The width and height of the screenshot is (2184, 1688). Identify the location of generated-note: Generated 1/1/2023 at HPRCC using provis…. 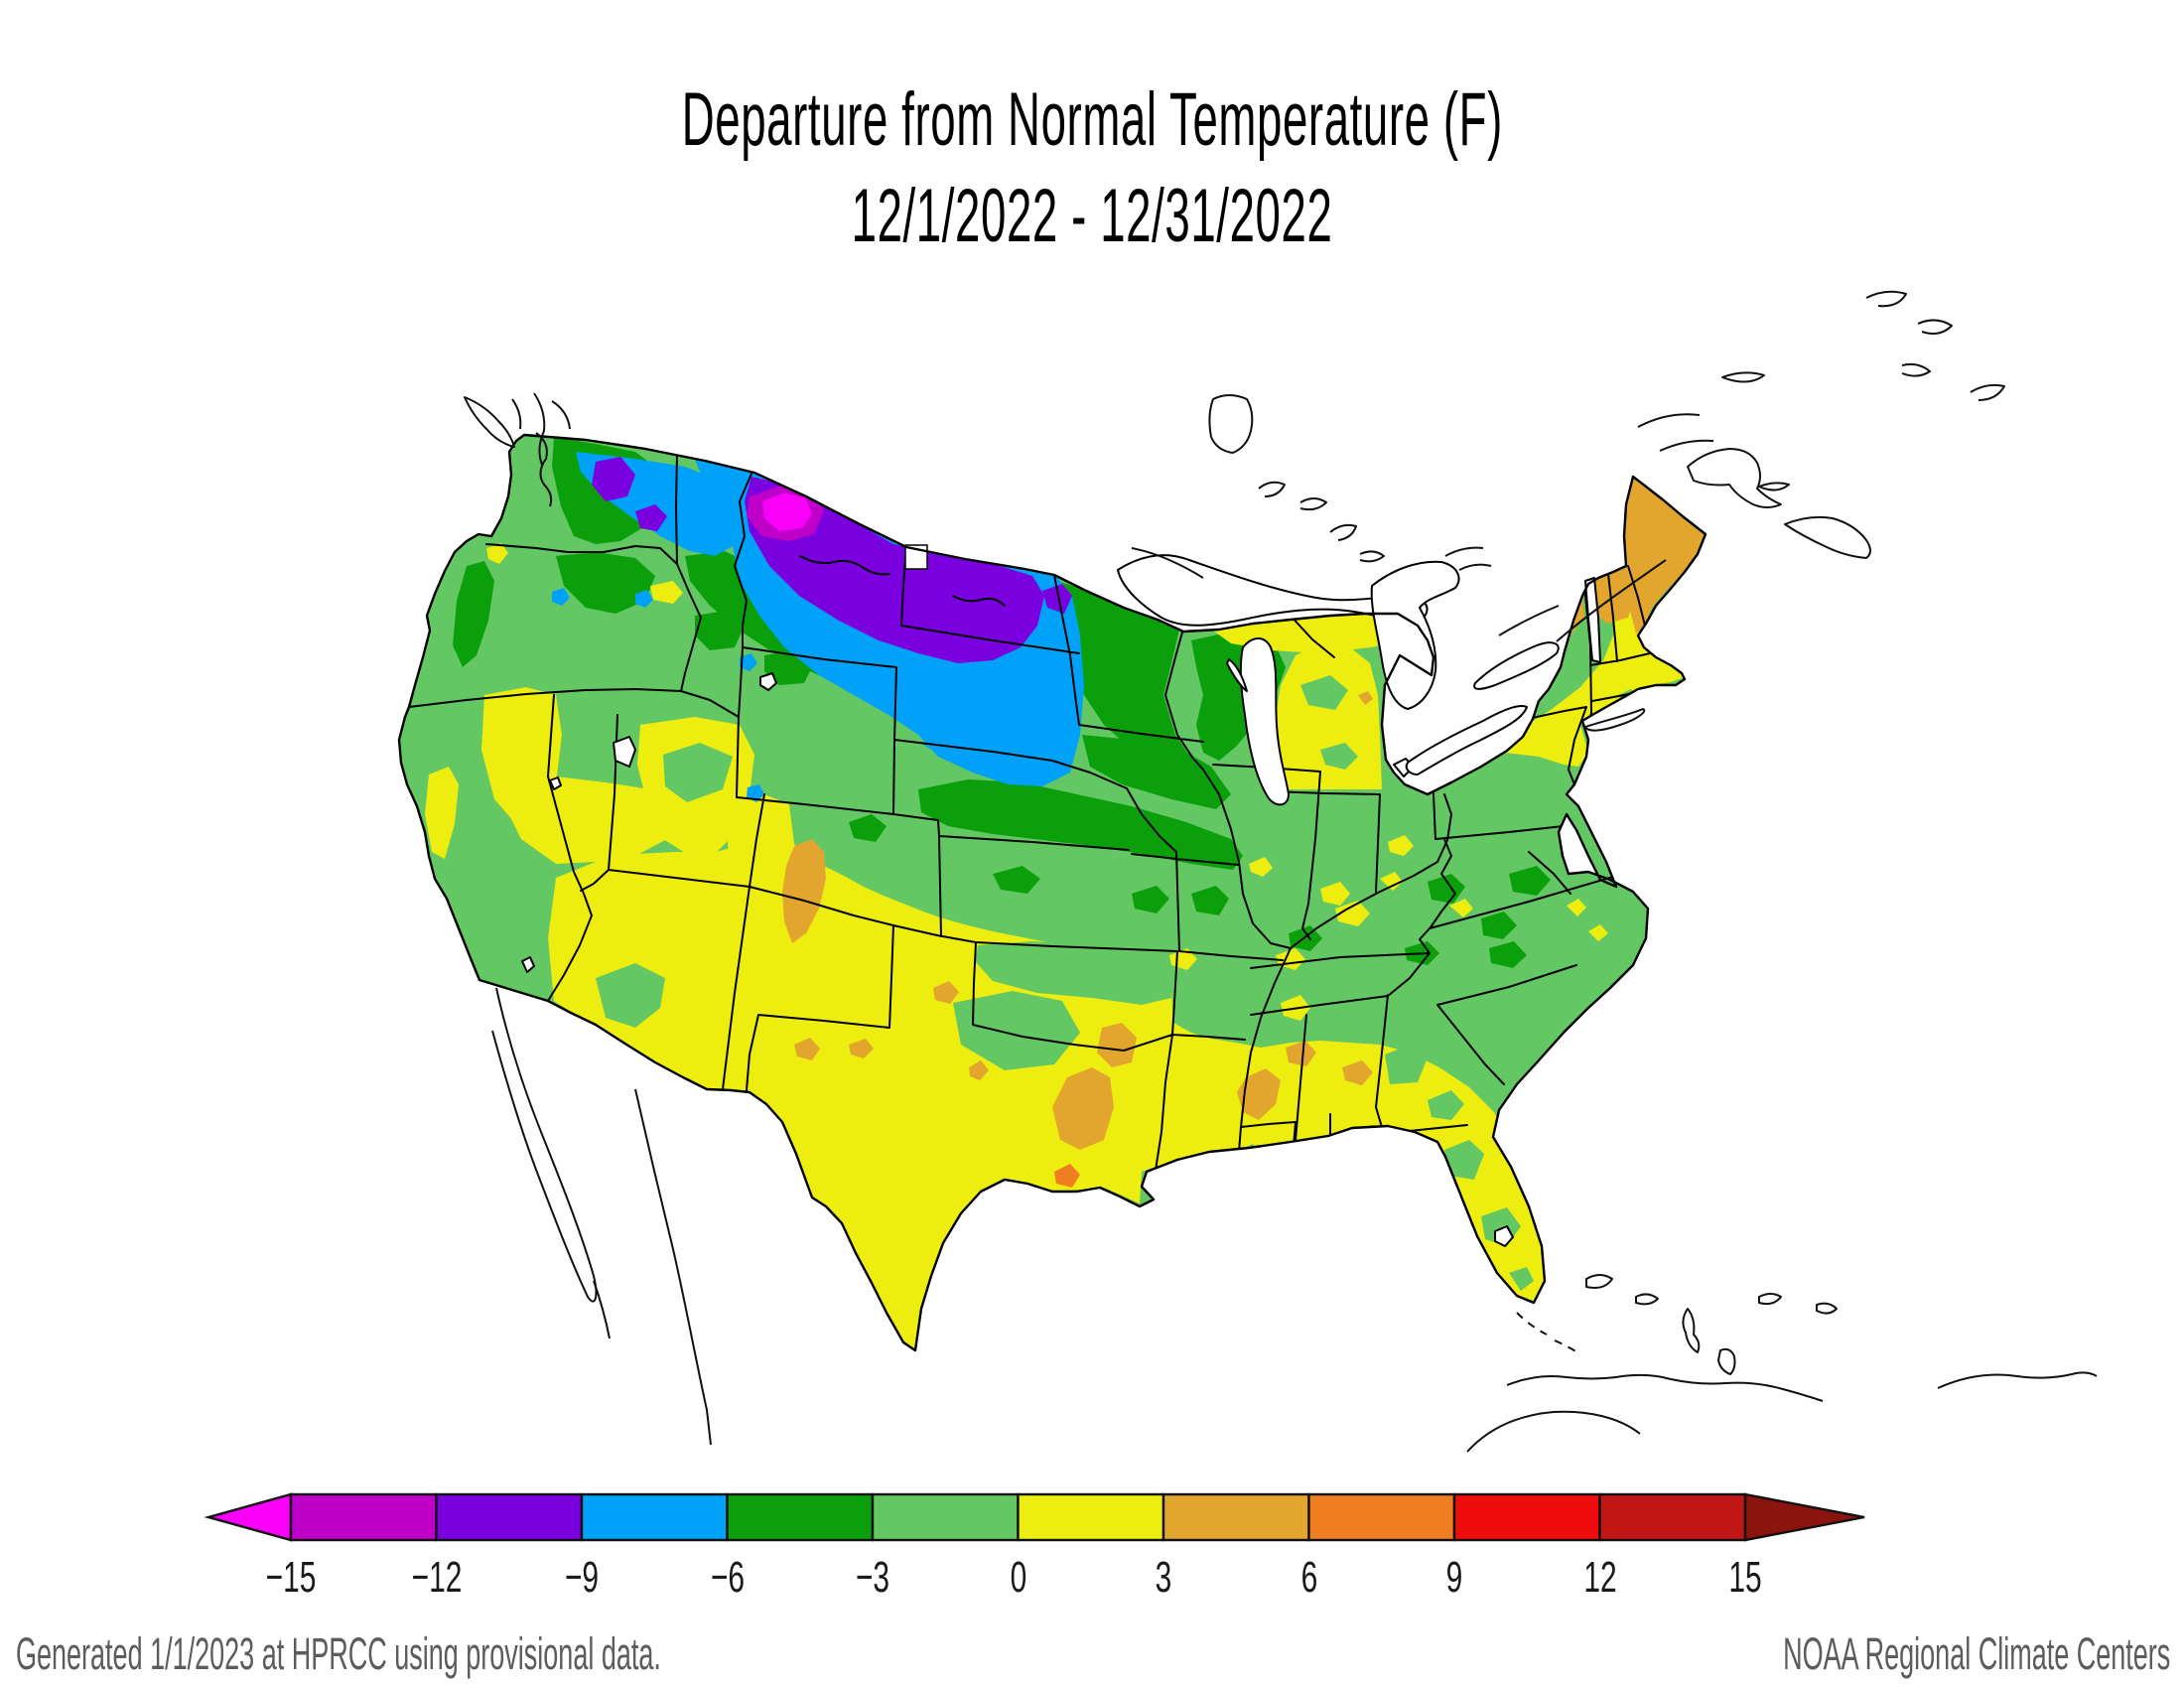
(338, 1653).